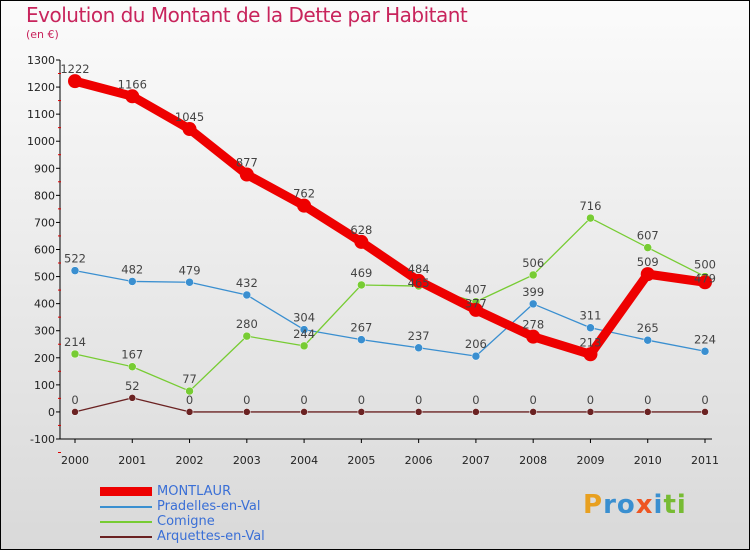 Image resolution: width=750 pixels, height=550 pixels. What do you see at coordinates (189, 117) in the screenshot?
I see `data-label: 1045` at bounding box center [189, 117].